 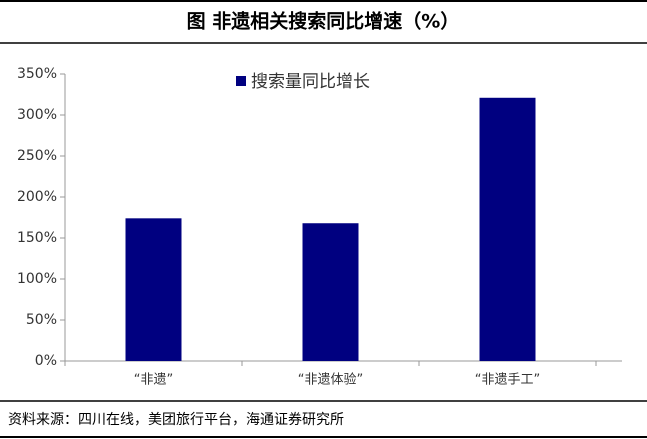 I want to click on x-tick-label: “非遗”, so click(x=153, y=380).